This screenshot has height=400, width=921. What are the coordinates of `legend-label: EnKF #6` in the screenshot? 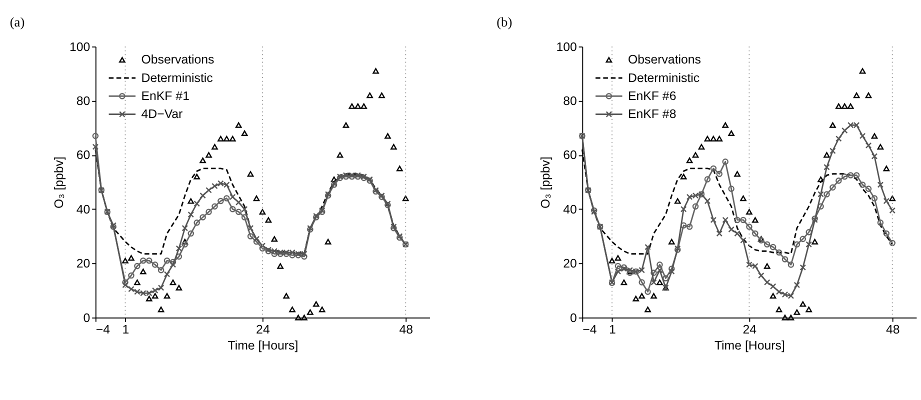 It's located at (652, 95).